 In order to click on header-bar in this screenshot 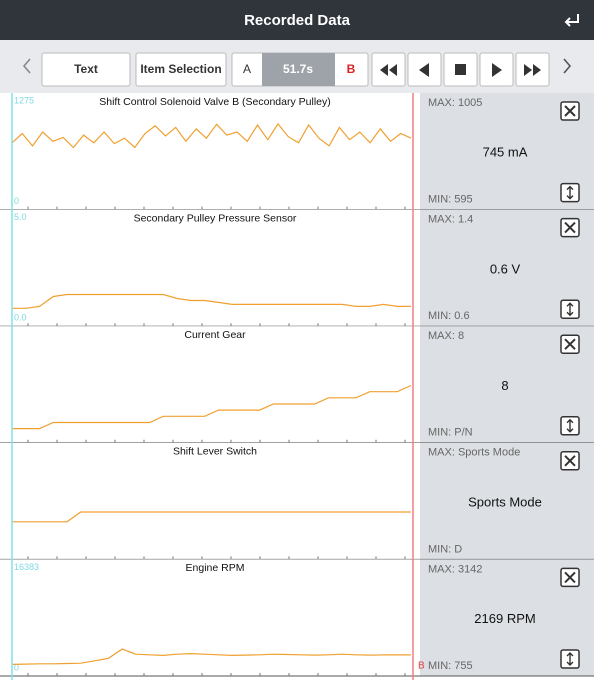, I will do `click(297, 20)`.